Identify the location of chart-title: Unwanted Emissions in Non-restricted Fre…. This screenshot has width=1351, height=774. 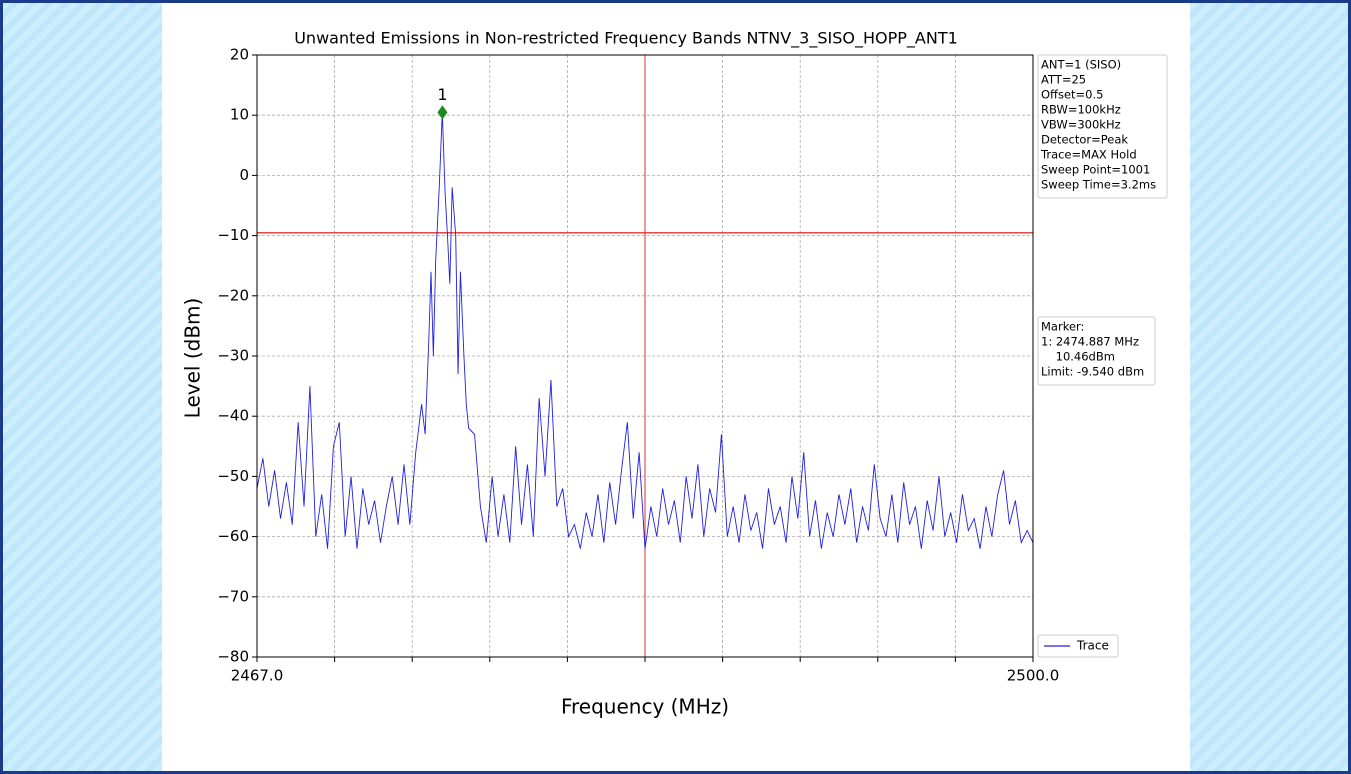
(626, 39).